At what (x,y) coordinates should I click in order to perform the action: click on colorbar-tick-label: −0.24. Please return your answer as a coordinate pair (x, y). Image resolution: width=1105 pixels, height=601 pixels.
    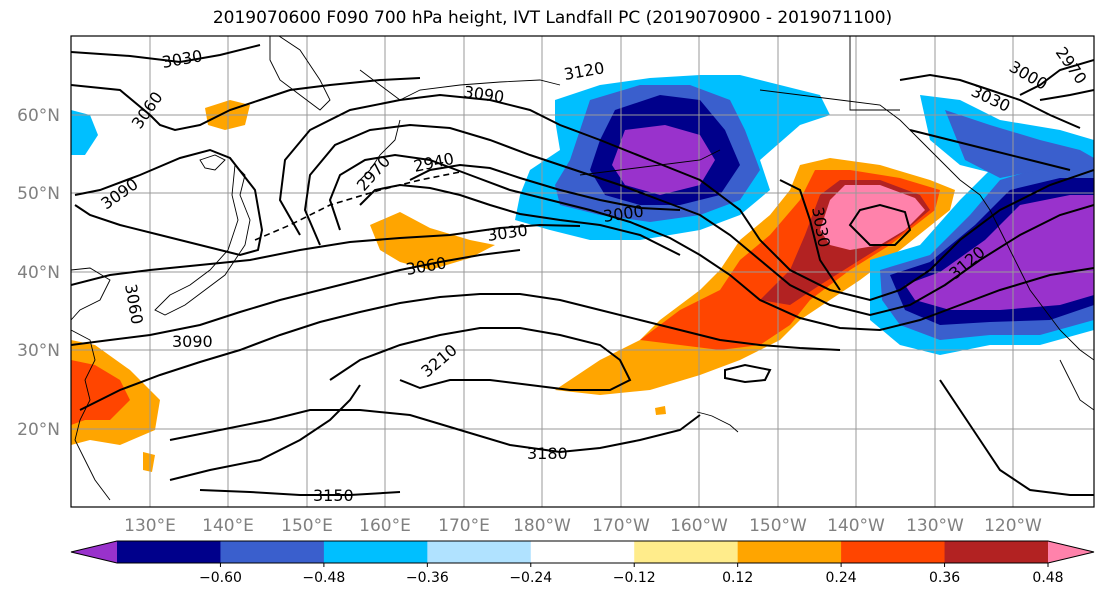
    Looking at the image, I should click on (530, 578).